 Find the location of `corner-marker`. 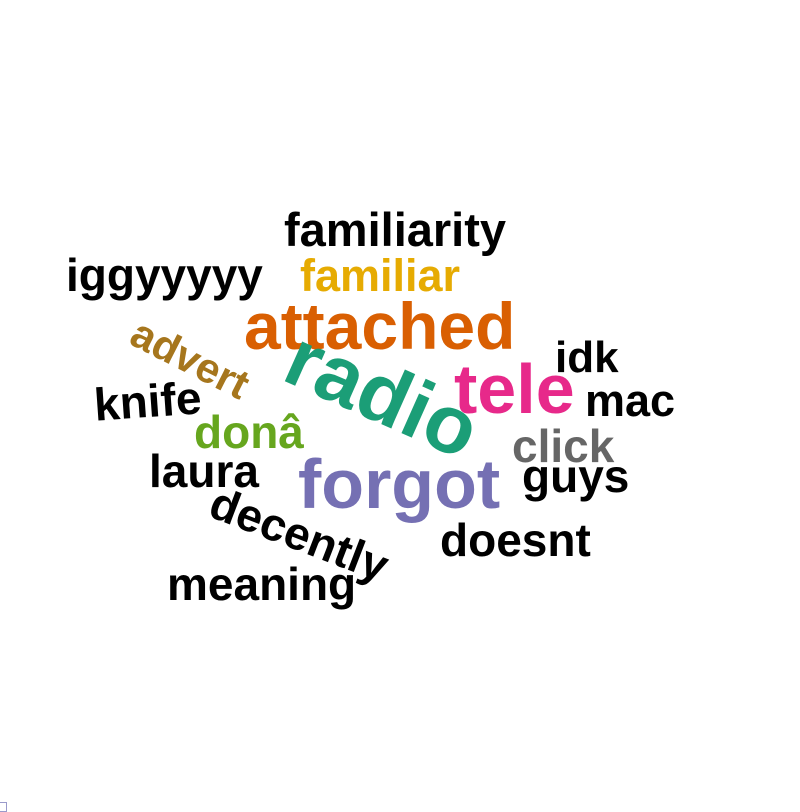

corner-marker is located at coordinates (3, 807).